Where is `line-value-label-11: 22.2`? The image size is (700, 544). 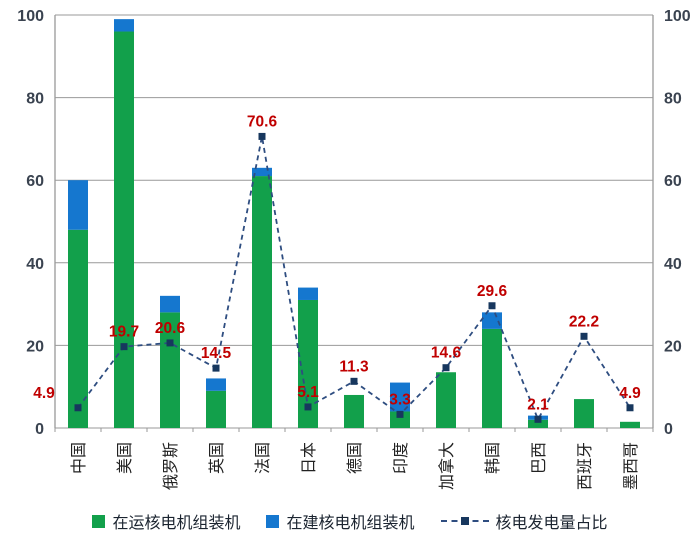
line-value-label-11: 22.2 is located at coordinates (584, 321).